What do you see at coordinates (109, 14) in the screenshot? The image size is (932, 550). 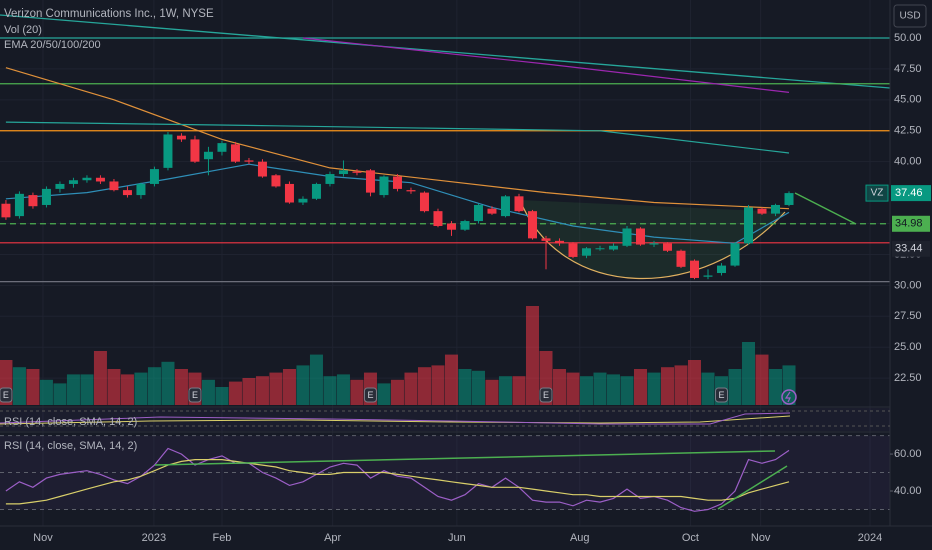 I see `chart-title: Verizon Communications Inc., 1W, NYSE` at bounding box center [109, 14].